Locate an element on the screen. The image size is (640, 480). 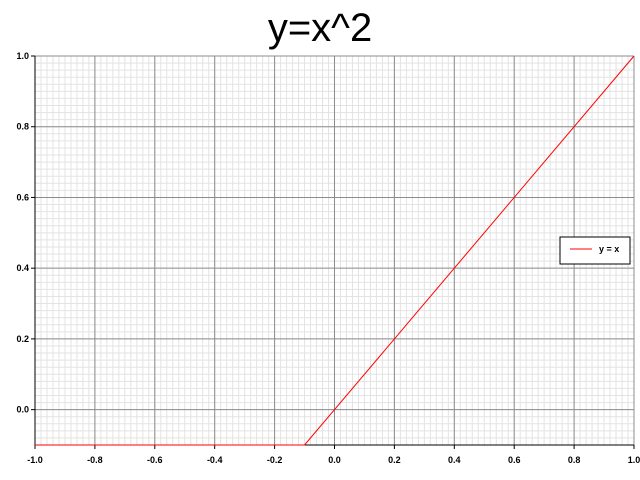
x-tick-label: 0.4 is located at coordinates (454, 460).